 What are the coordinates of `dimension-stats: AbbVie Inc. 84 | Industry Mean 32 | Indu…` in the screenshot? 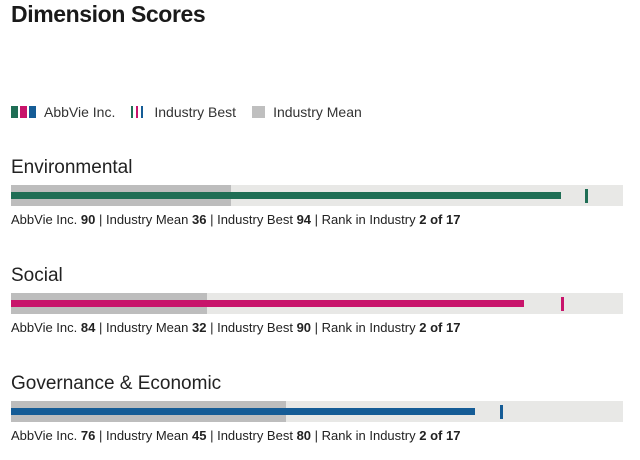 It's located at (317, 328).